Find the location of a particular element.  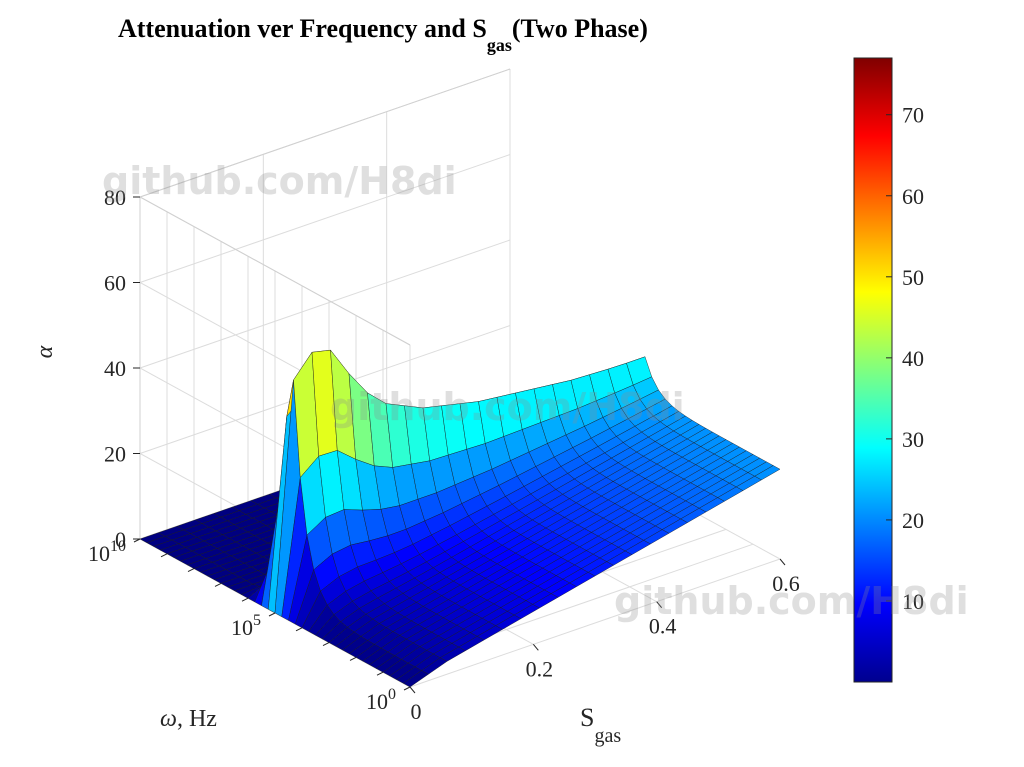

x-axis-label: Sgas is located at coordinates (600, 725).